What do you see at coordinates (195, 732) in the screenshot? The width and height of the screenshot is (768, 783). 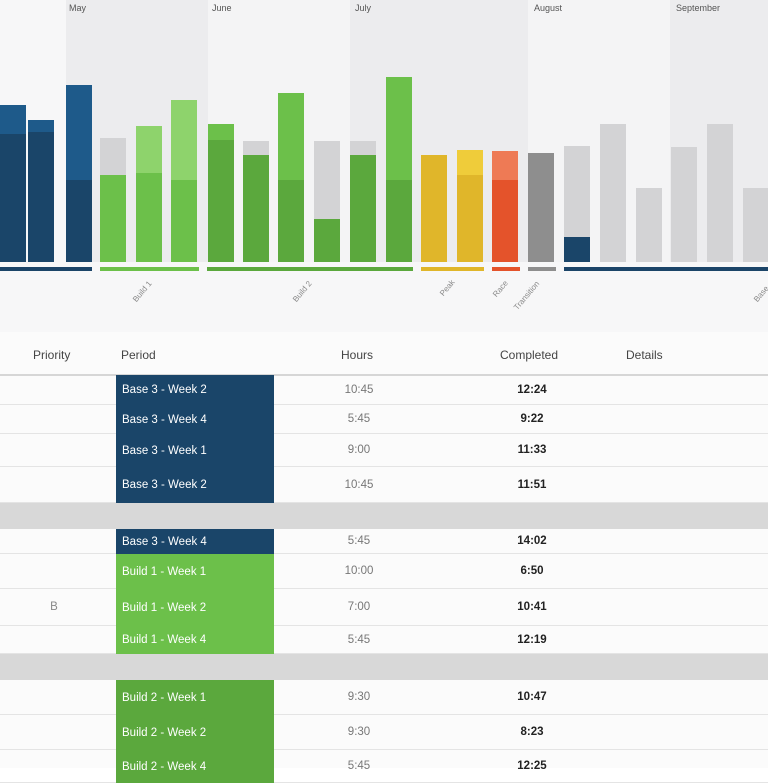 I see `period-cell: Build 2 - Week 2` at bounding box center [195, 732].